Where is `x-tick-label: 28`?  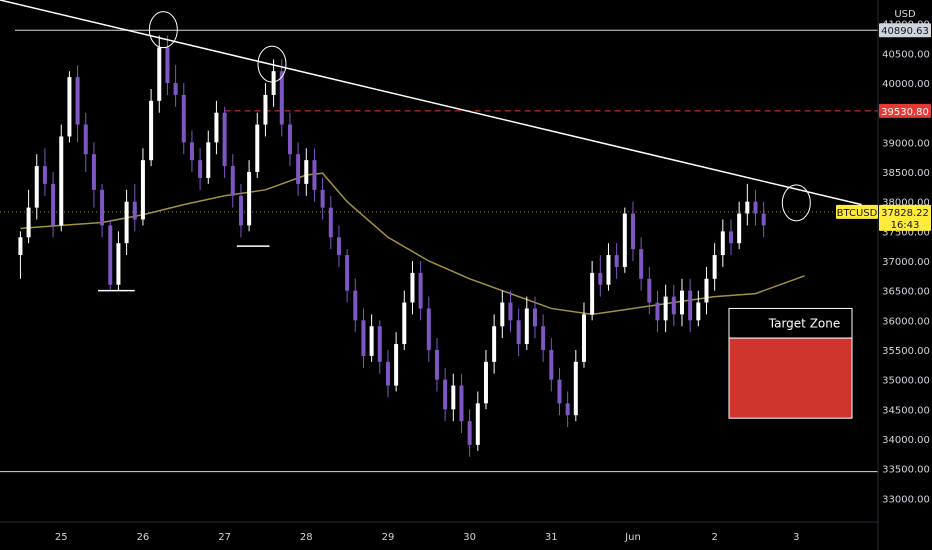
x-tick-label: 28 is located at coordinates (306, 537).